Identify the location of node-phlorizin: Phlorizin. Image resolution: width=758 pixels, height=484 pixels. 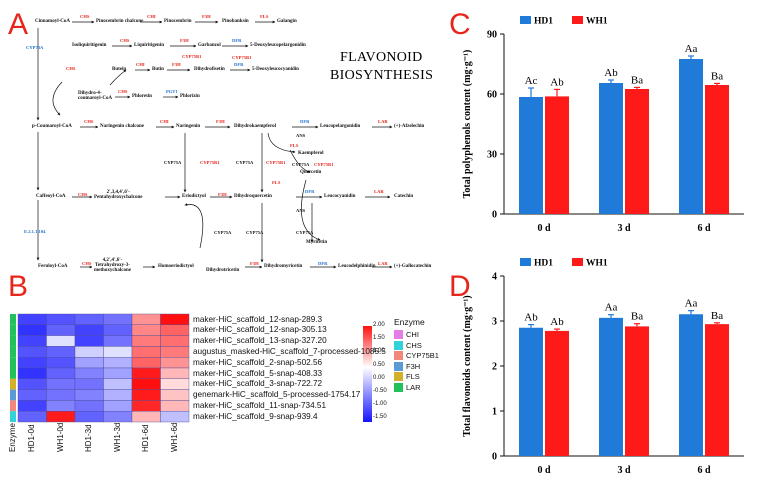
(190, 96).